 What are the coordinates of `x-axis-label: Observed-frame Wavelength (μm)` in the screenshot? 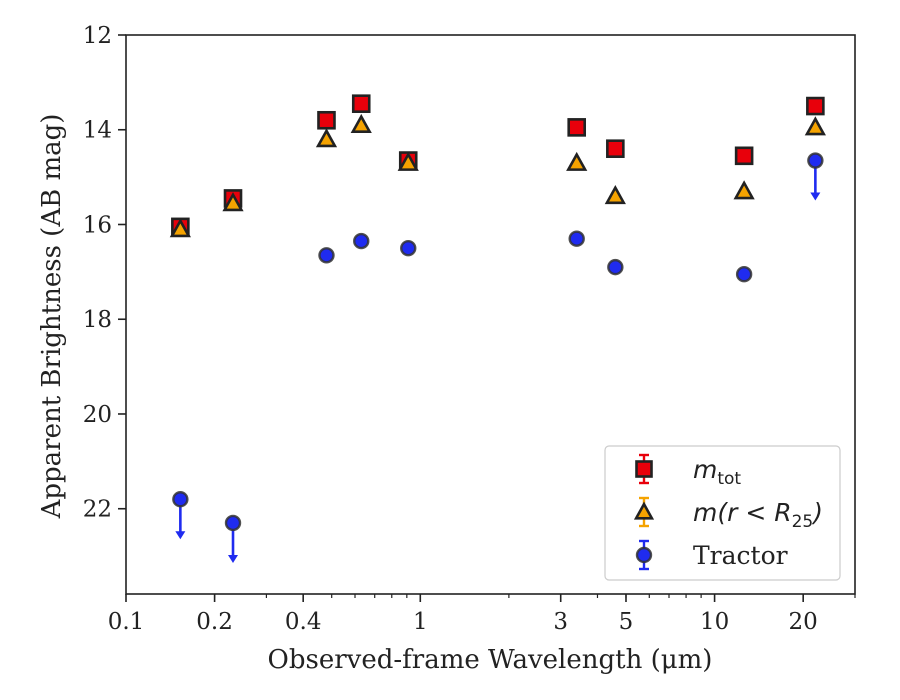 It's located at (490, 660).